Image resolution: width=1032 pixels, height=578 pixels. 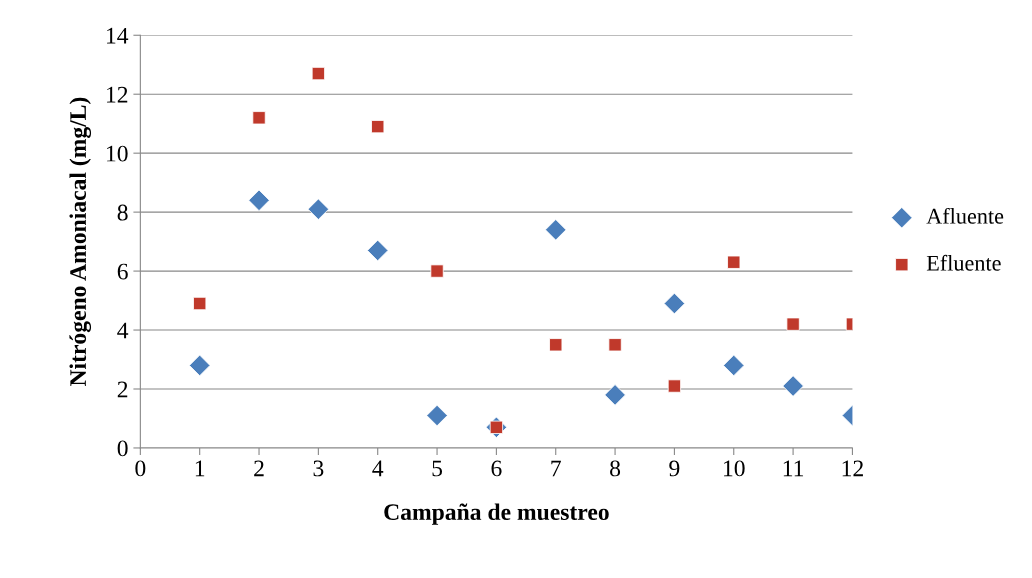 I want to click on x-tick-label: 4, so click(x=378, y=468).